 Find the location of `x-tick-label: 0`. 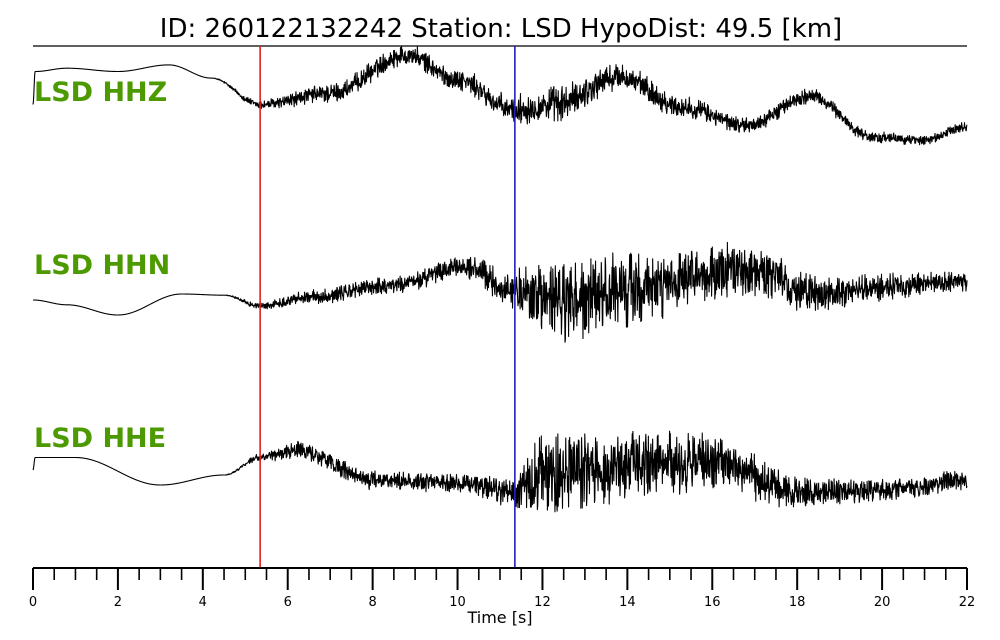

x-tick-label: 0 is located at coordinates (33, 602).